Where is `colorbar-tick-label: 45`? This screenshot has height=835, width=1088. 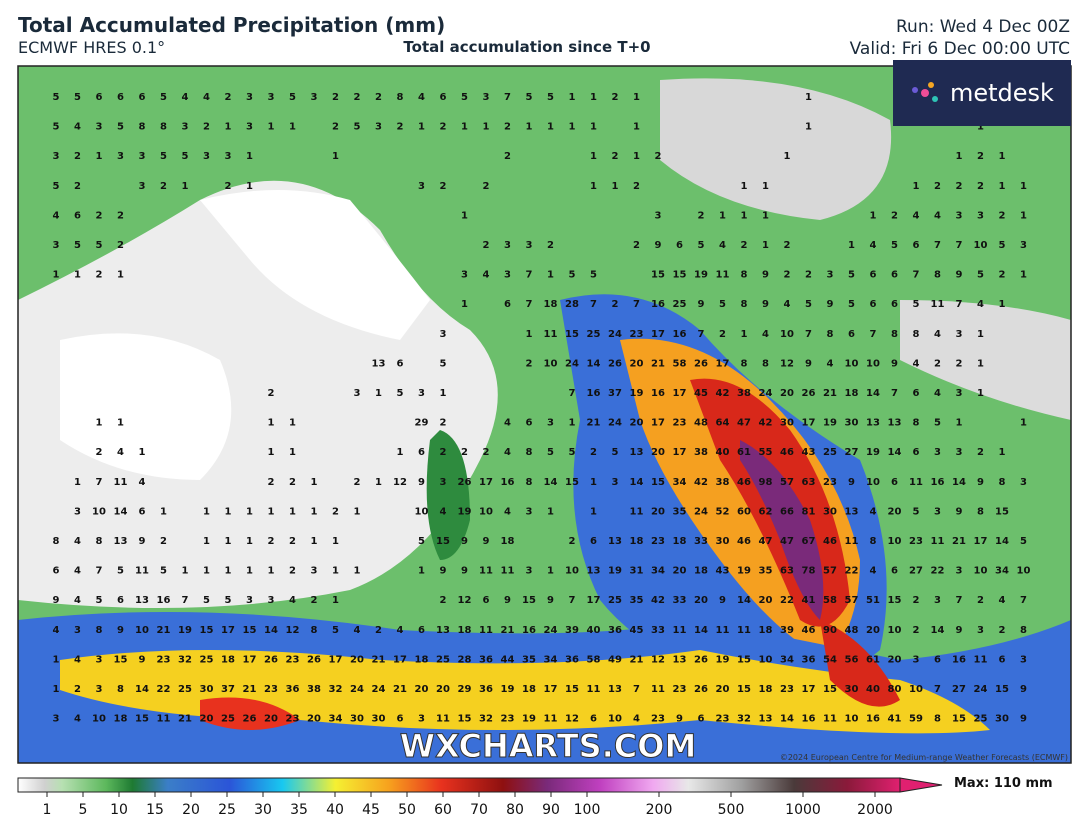 colorbar-tick-label: 45 is located at coordinates (371, 810).